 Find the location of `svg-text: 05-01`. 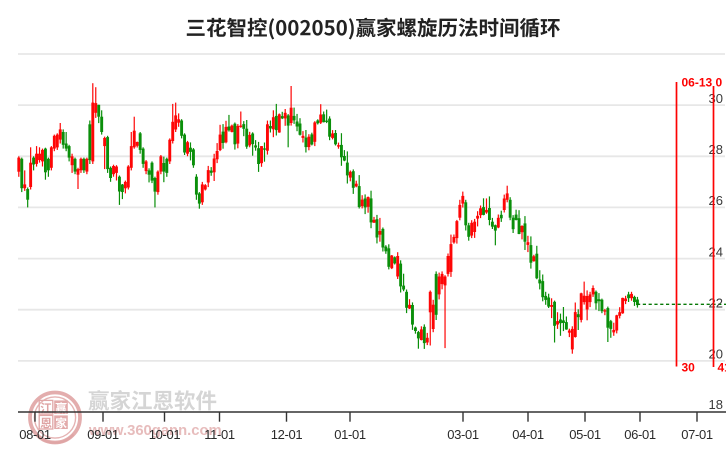

svg-text: 05-01 is located at coordinates (585, 434).